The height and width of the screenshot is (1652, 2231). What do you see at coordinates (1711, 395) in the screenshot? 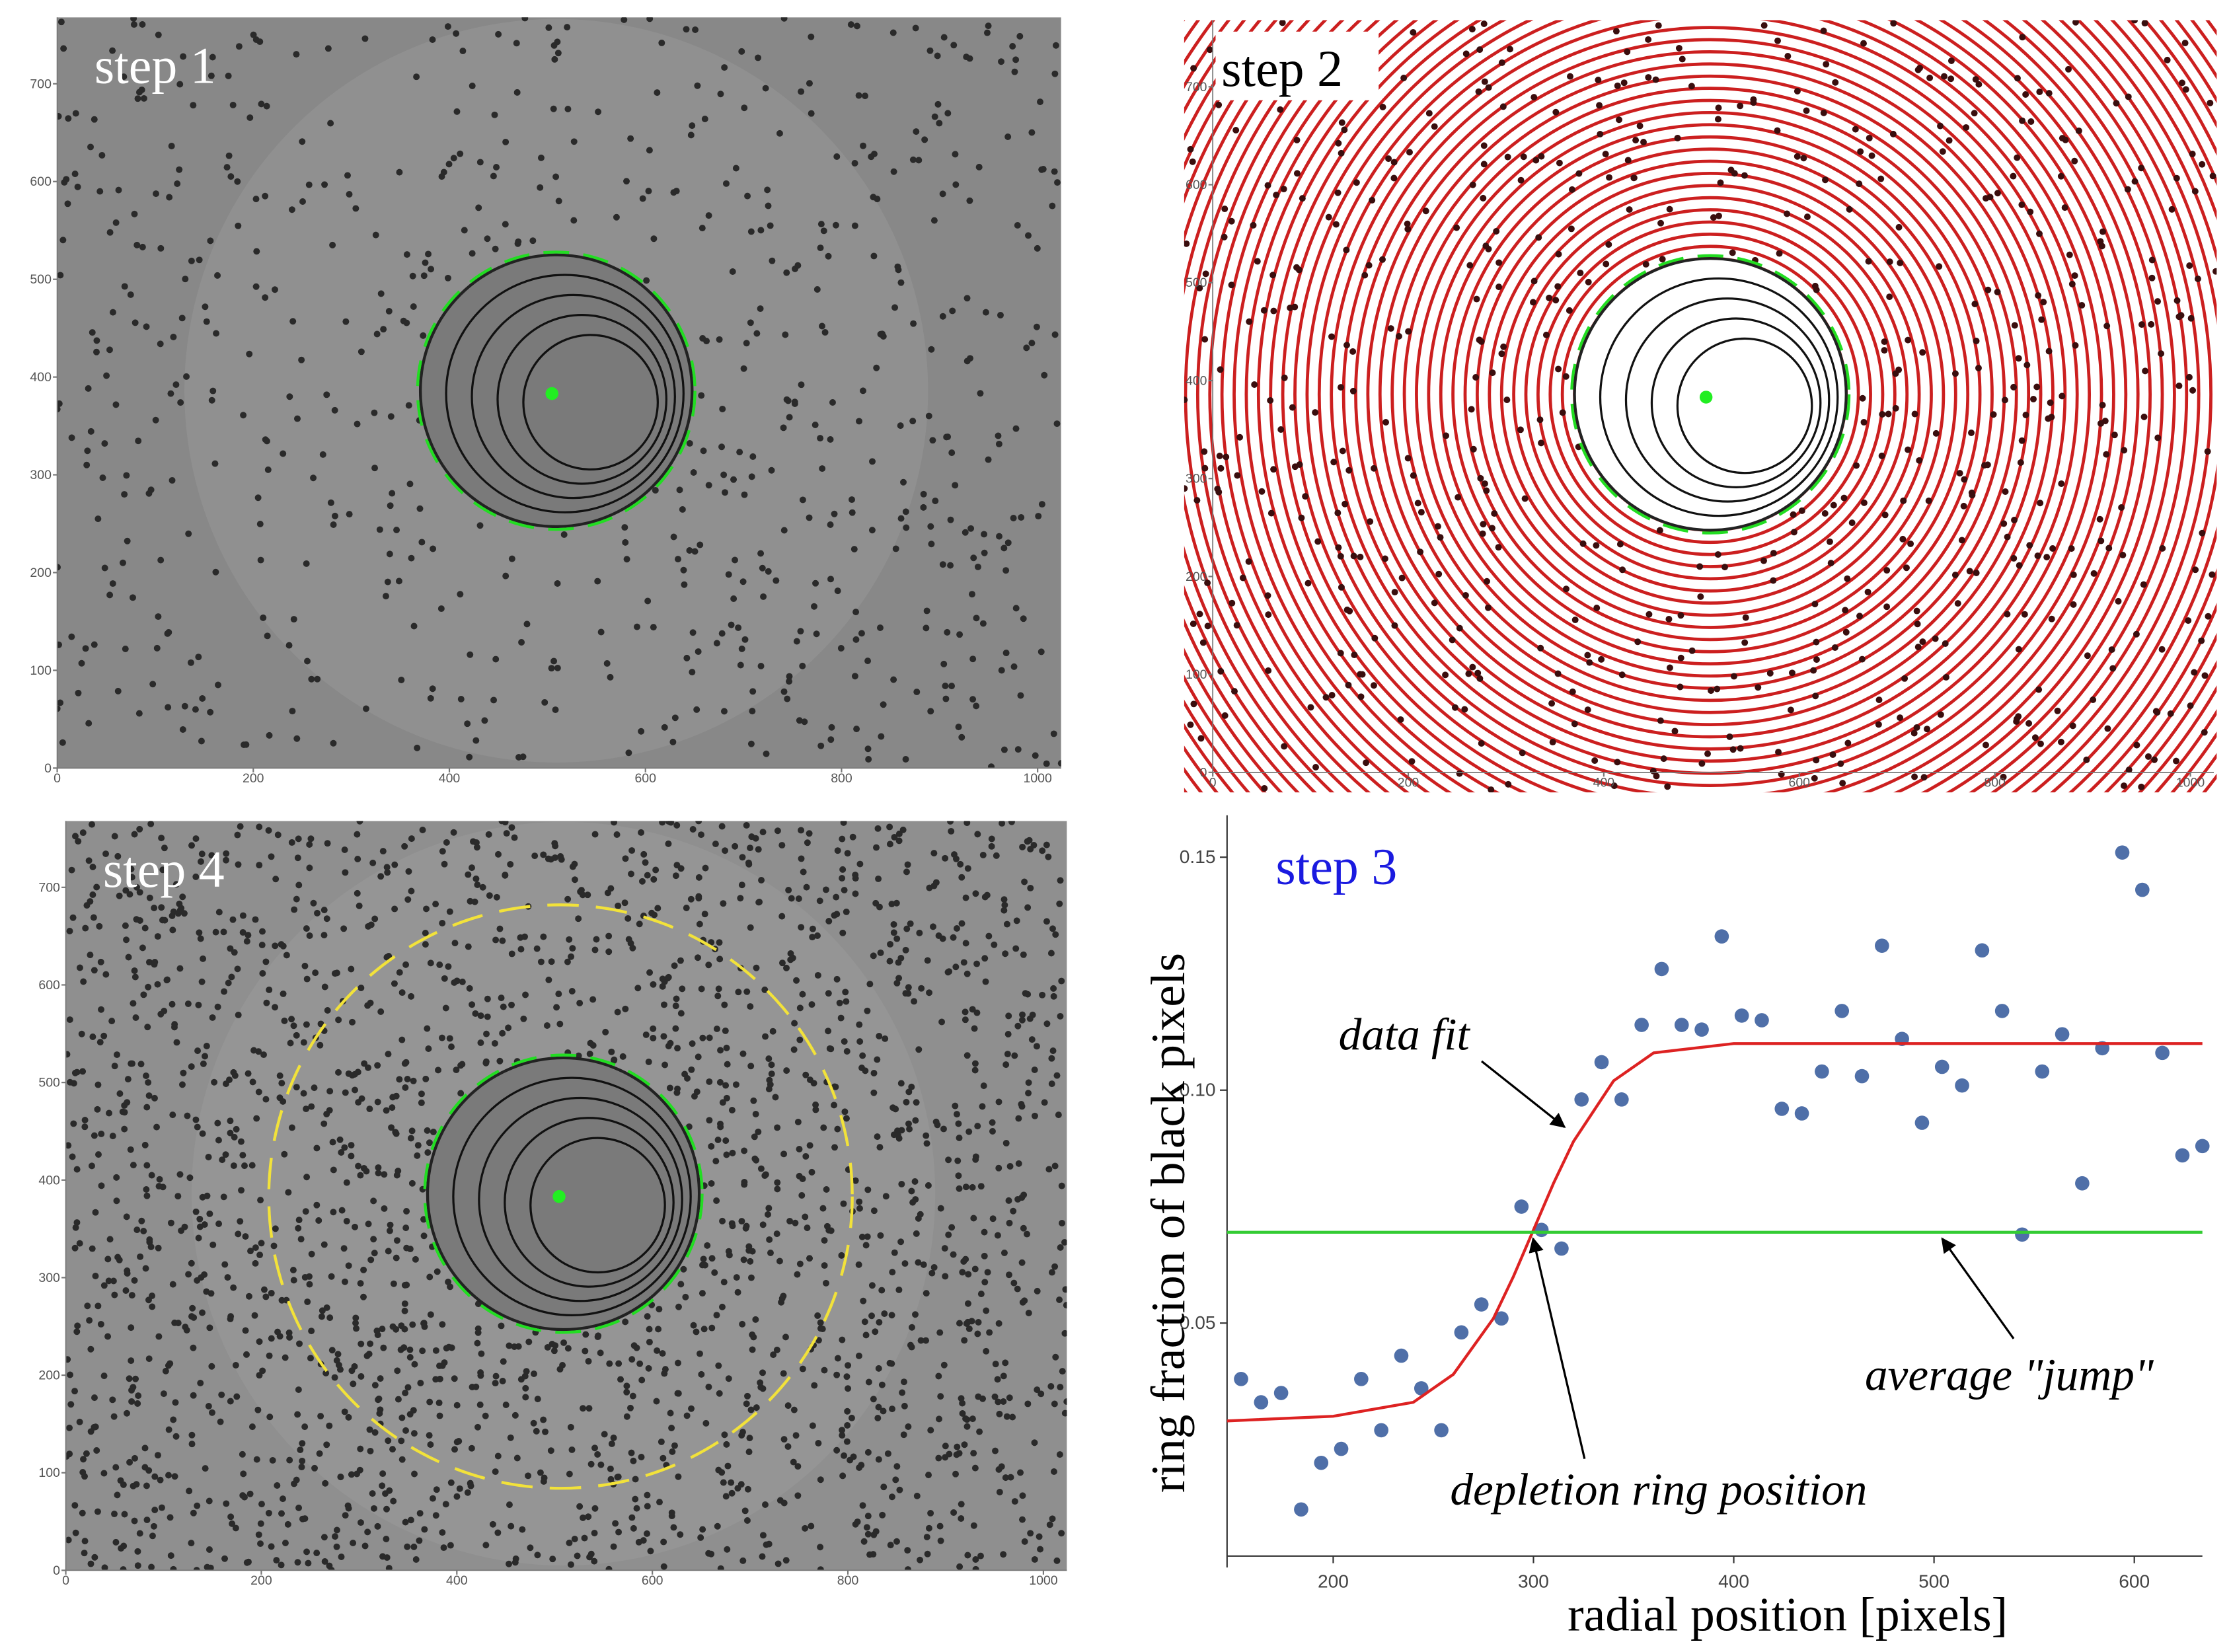
I see `analysis-ring` at bounding box center [1711, 395].